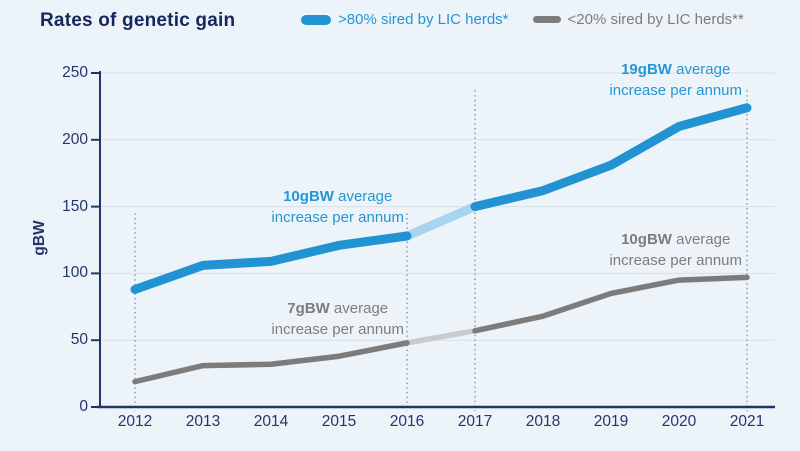 The height and width of the screenshot is (451, 800). I want to click on gray-line-swatch-icon, so click(546, 19).